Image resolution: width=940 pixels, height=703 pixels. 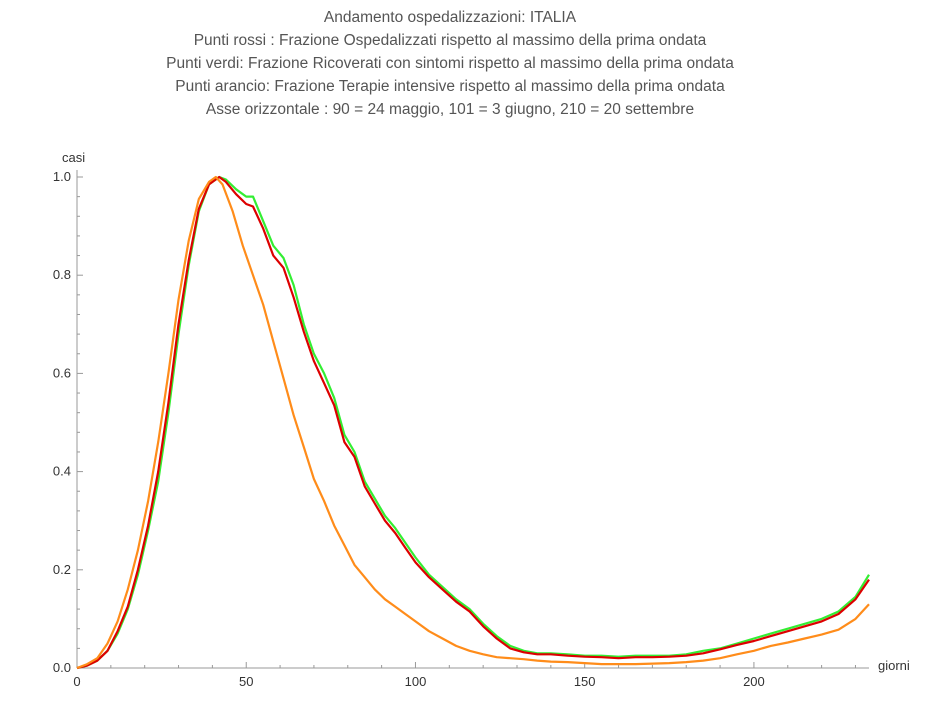 I want to click on chart-title: Andamento ospedalizzazioni: ITALIA, so click(x=450, y=17).